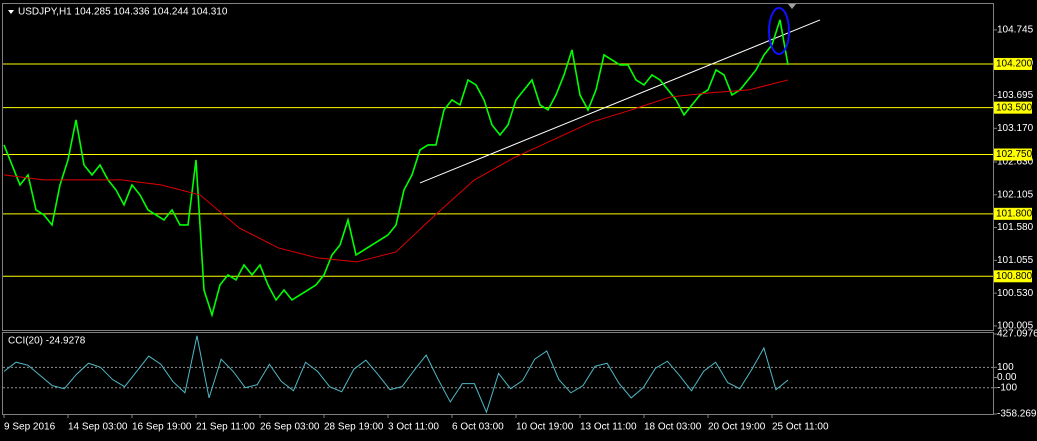  I want to click on level-label: 103.500, so click(1014, 107).